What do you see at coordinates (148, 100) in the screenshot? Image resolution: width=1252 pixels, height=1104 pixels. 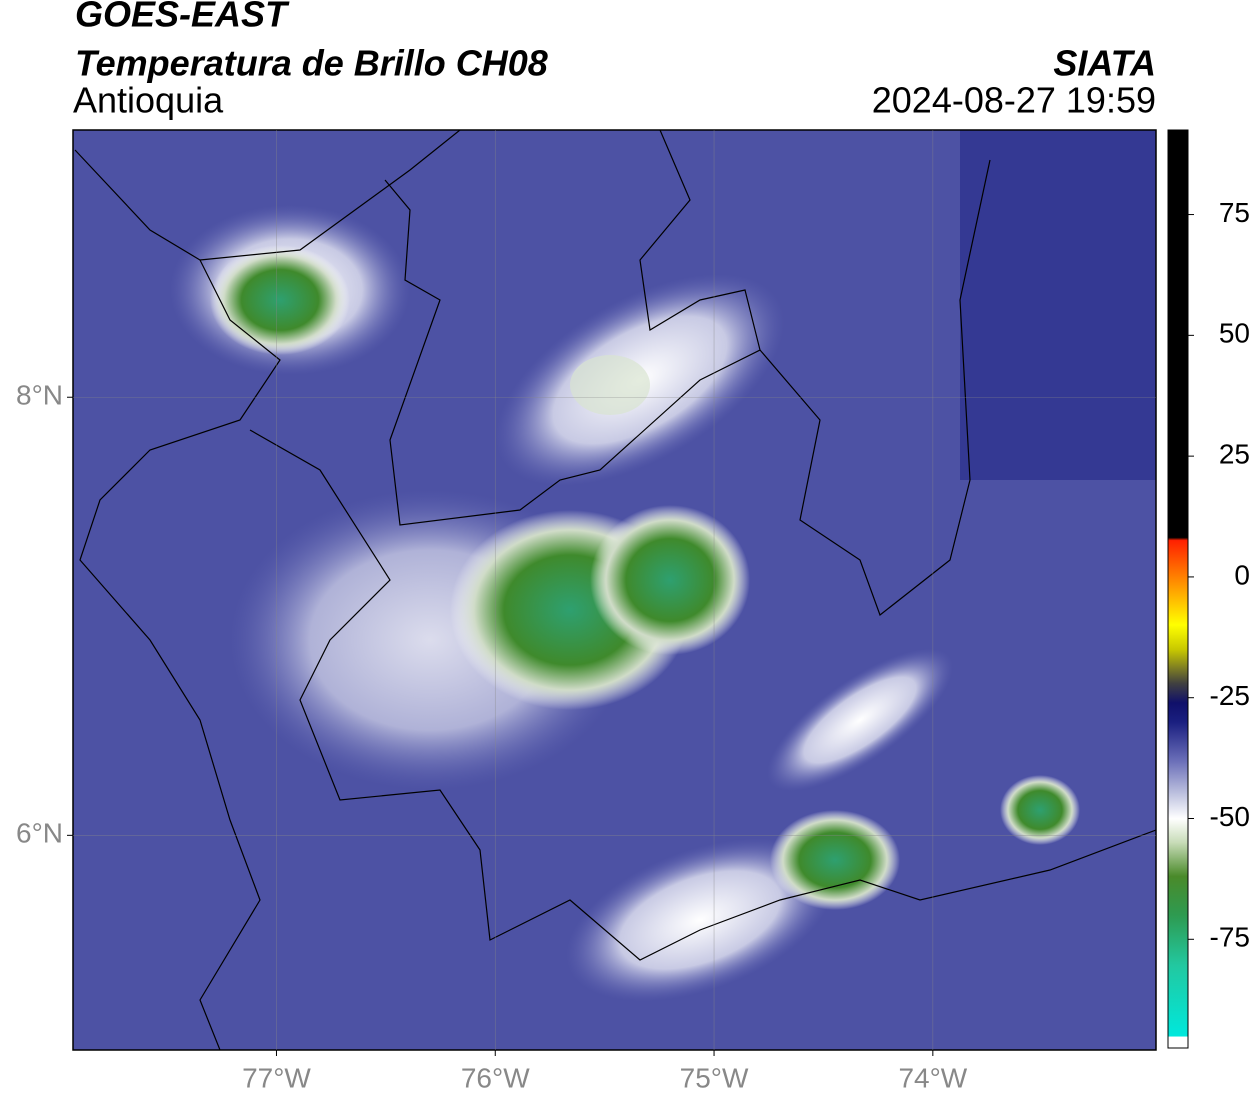 I see `region: Antioquia` at bounding box center [148, 100].